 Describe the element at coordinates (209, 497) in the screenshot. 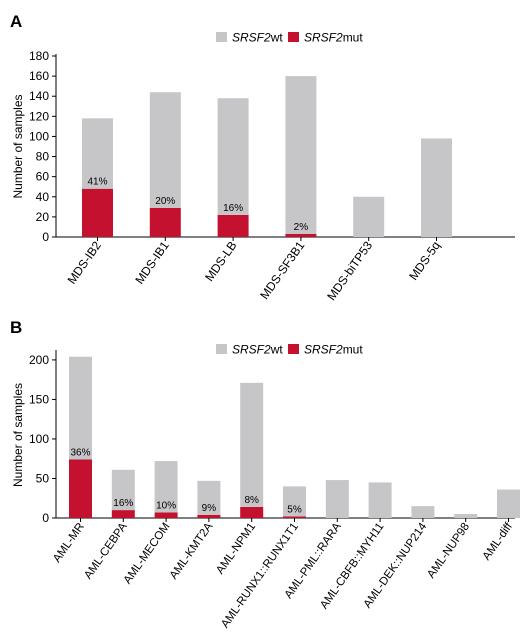

I see `bar-wt-aml-kmt2a` at that location.